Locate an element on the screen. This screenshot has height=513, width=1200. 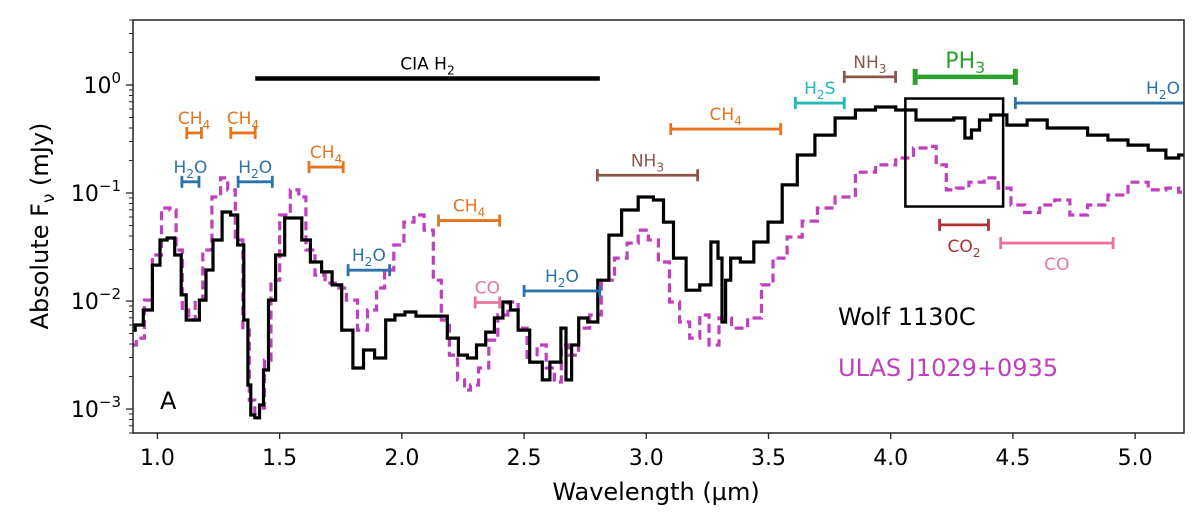
annotation-ph3: PH3 is located at coordinates (965, 67).